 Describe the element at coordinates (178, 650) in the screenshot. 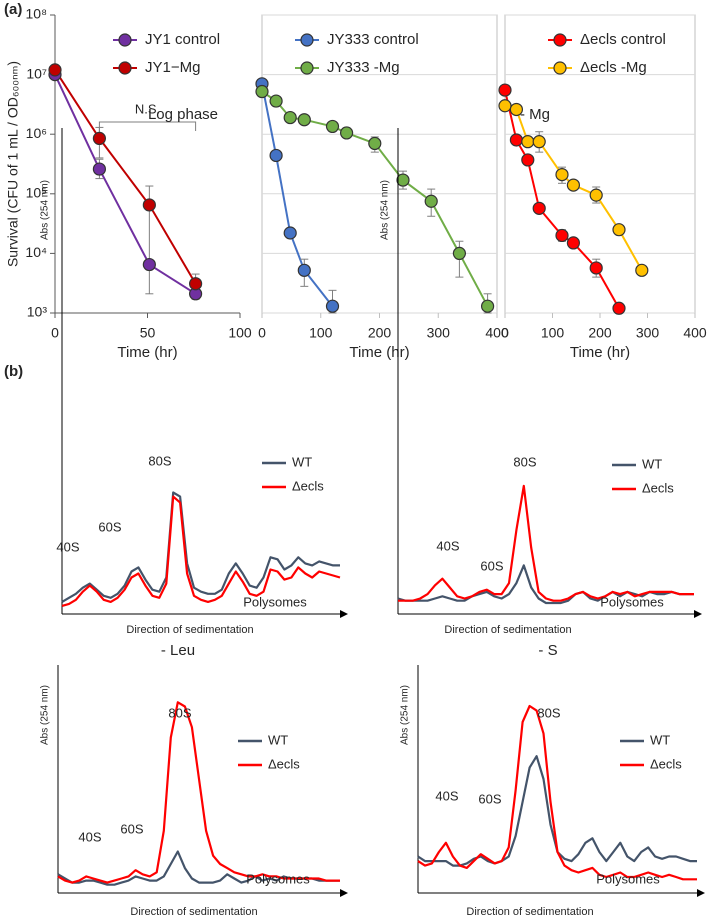

I see `chart-title: - Leu` at that location.